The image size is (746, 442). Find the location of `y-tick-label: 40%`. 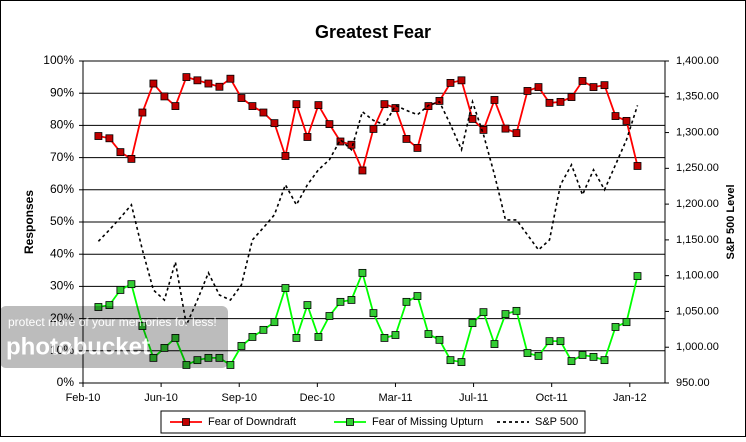

y-tick-label: 40% is located at coordinates (62, 253).